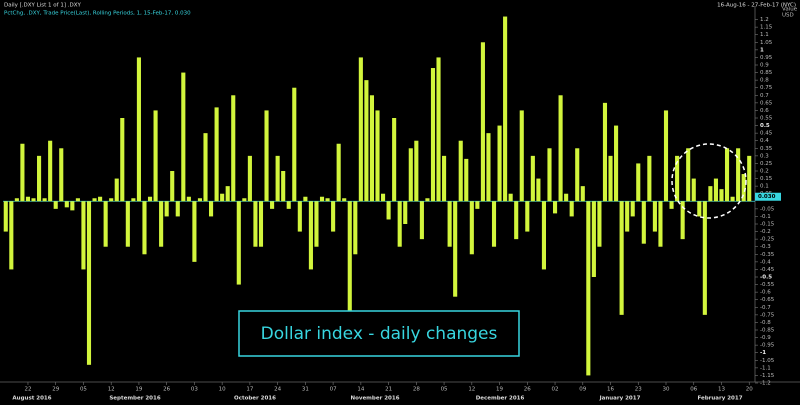 This screenshot has width=800, height=405. Describe the element at coordinates (55, 390) in the screenshot. I see `x-tick-label: 29` at that location.